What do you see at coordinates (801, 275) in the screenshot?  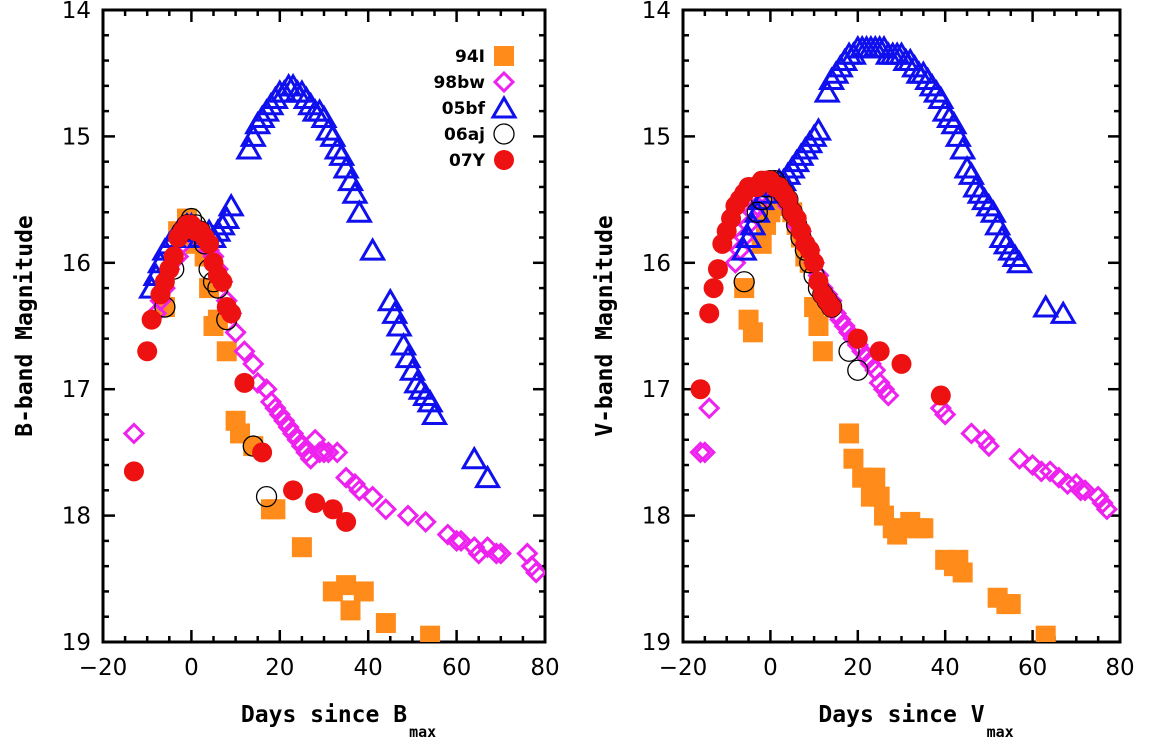 I see `series-06aj` at bounding box center [801, 275].